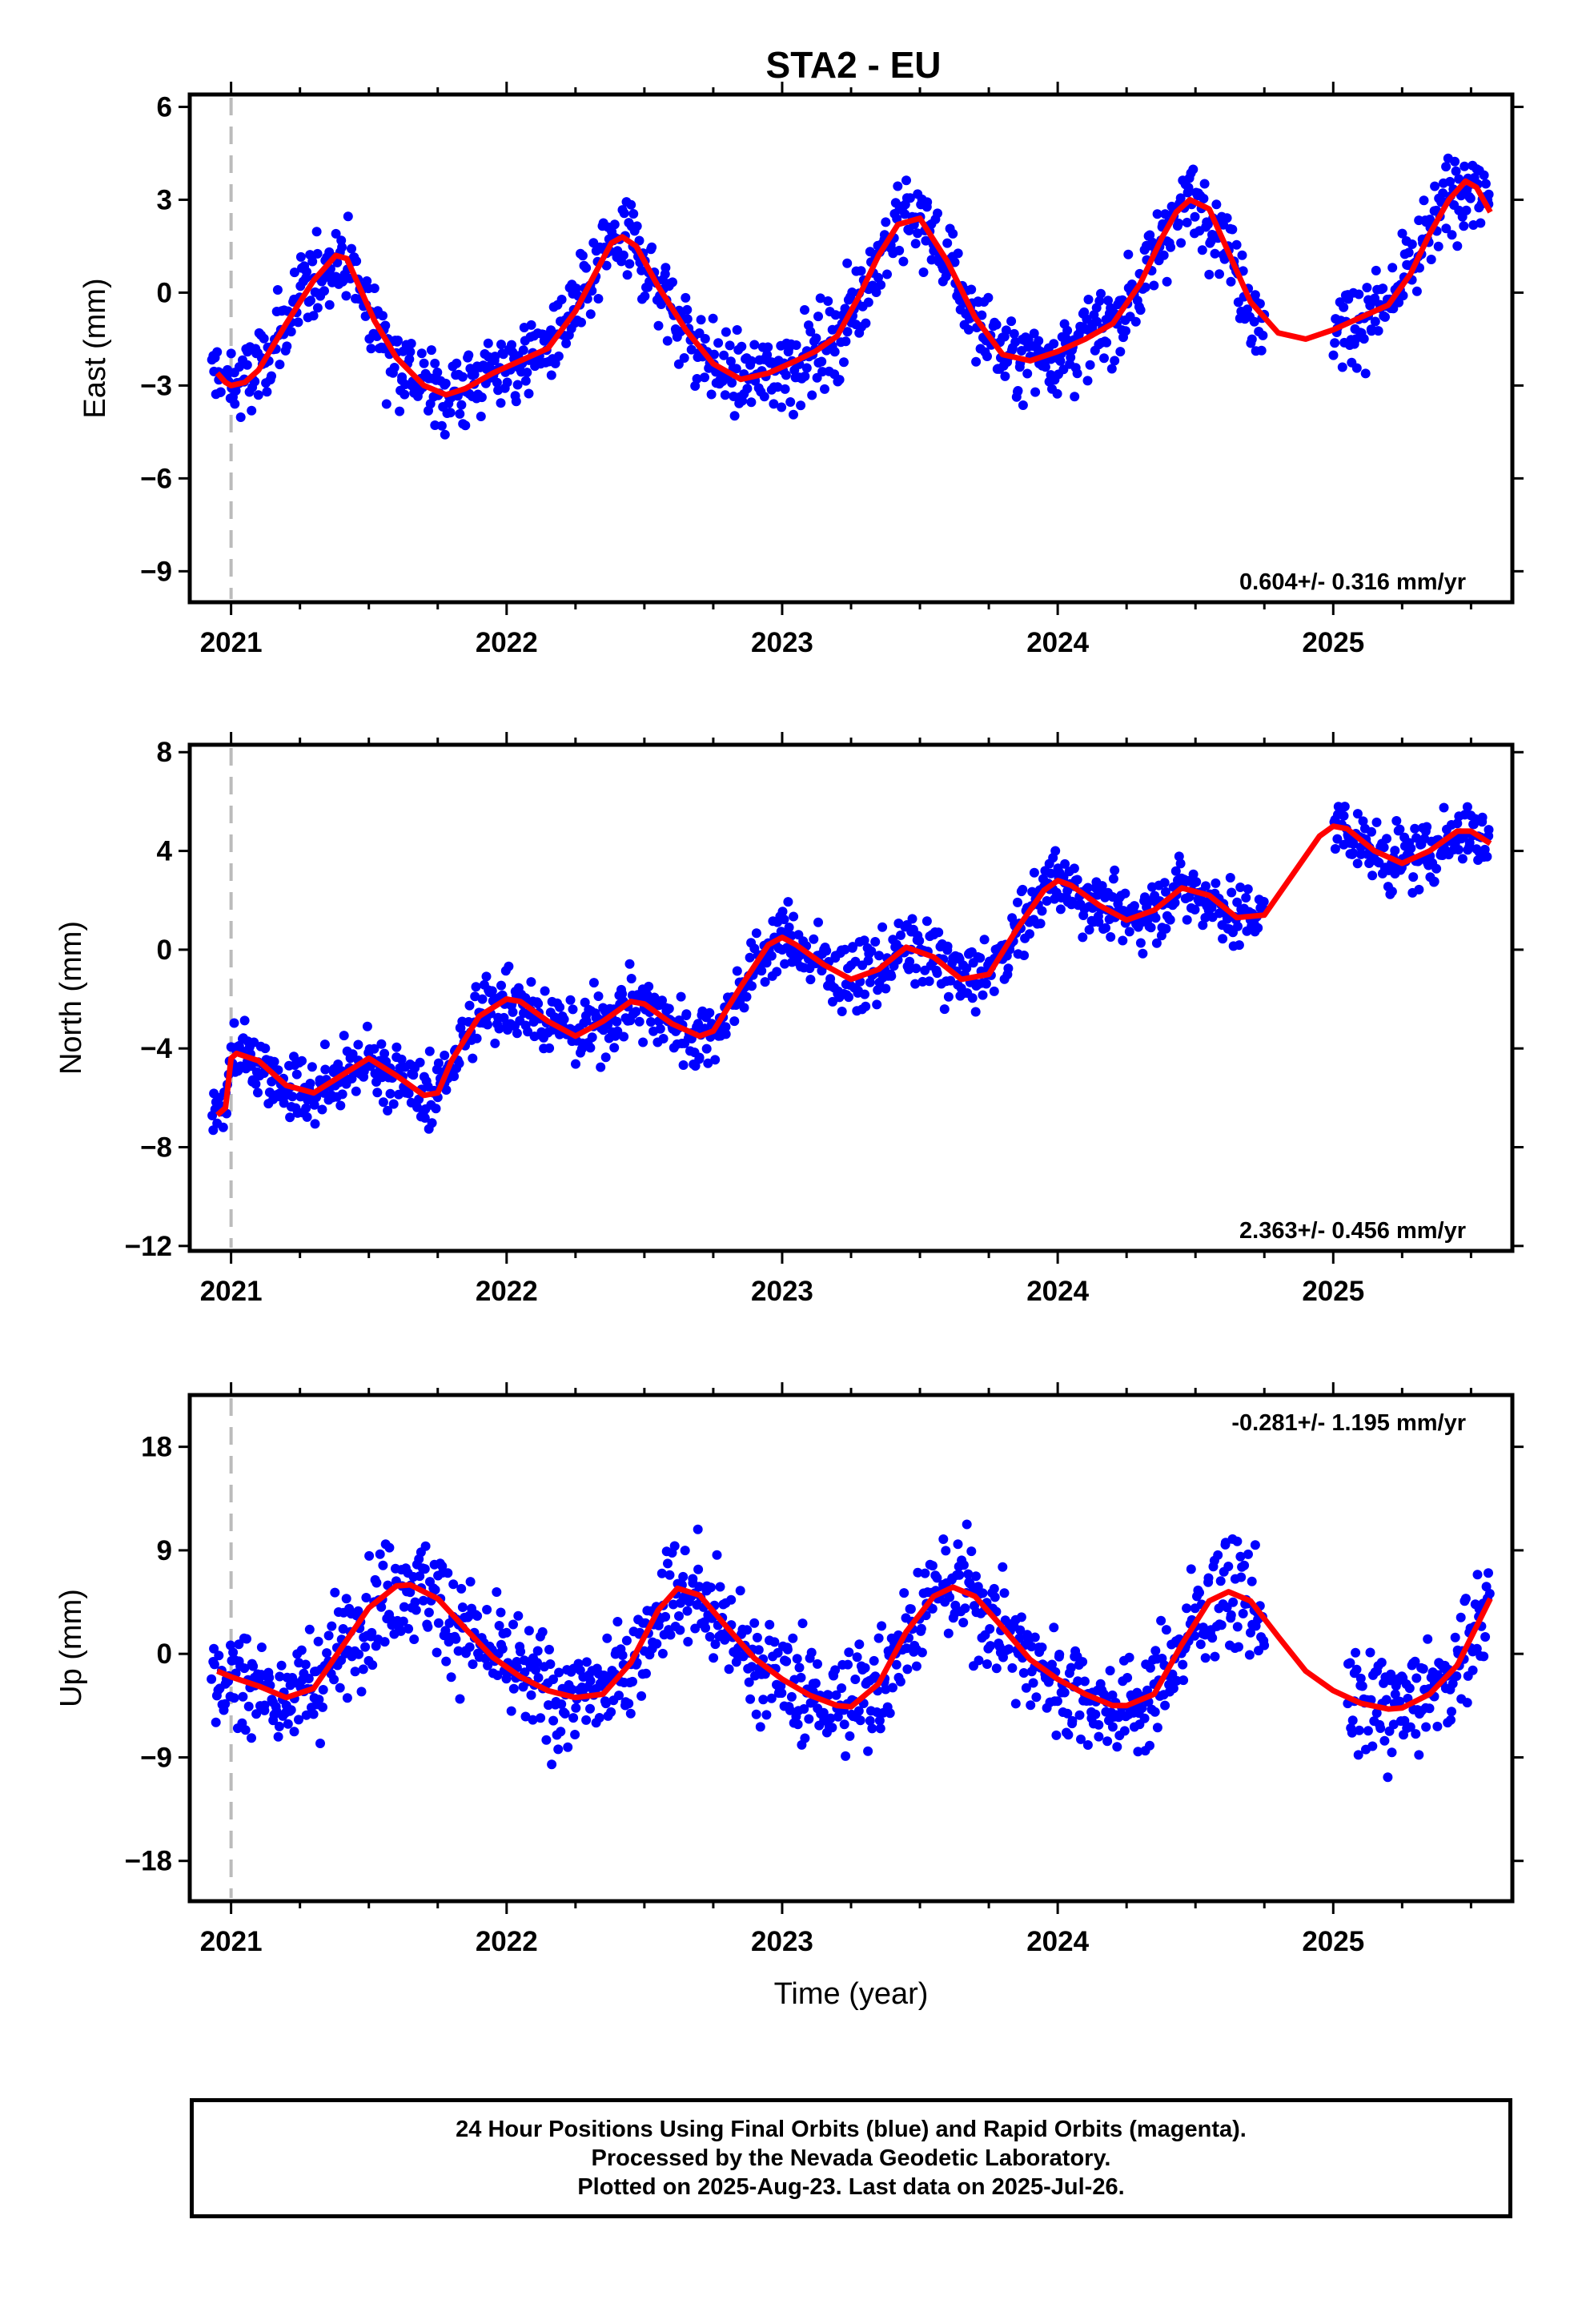 The height and width of the screenshot is (2324, 1582). What do you see at coordinates (507, 1291) in the screenshot?
I see `x-tick-label: 2022` at bounding box center [507, 1291].